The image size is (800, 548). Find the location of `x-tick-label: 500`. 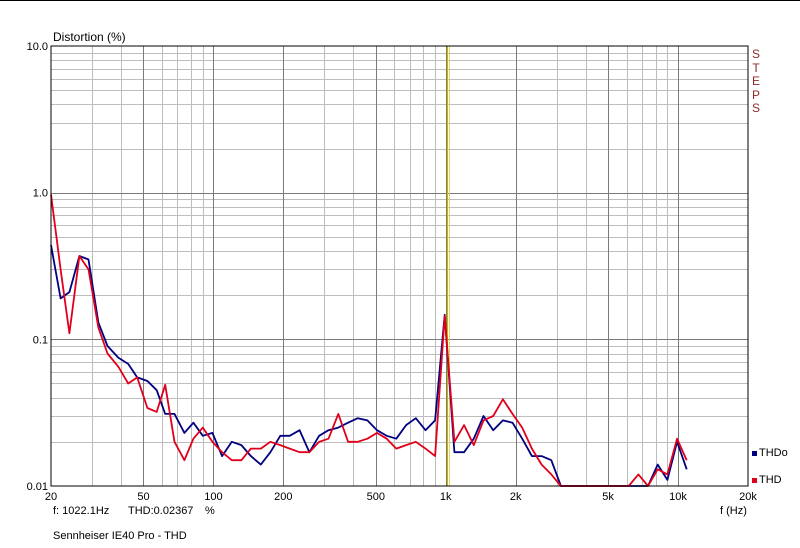

x-tick-label: 500 is located at coordinates (376, 497).